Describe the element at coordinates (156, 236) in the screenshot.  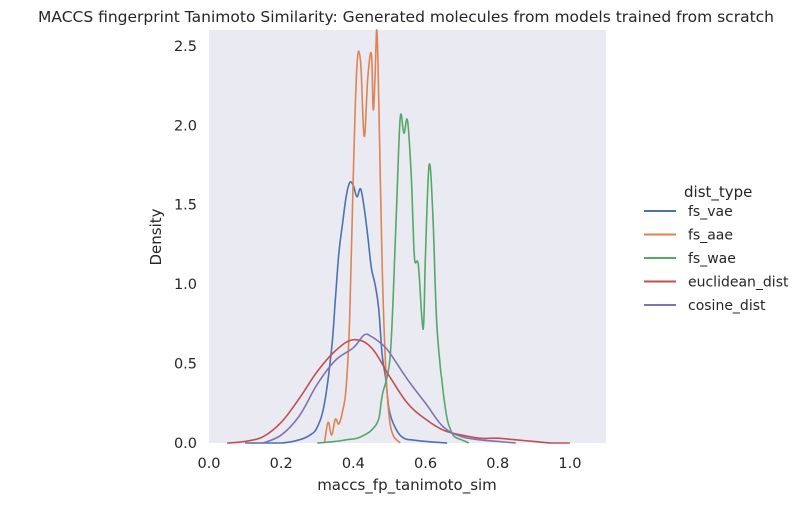
I see `y-axis-label: Density` at that location.